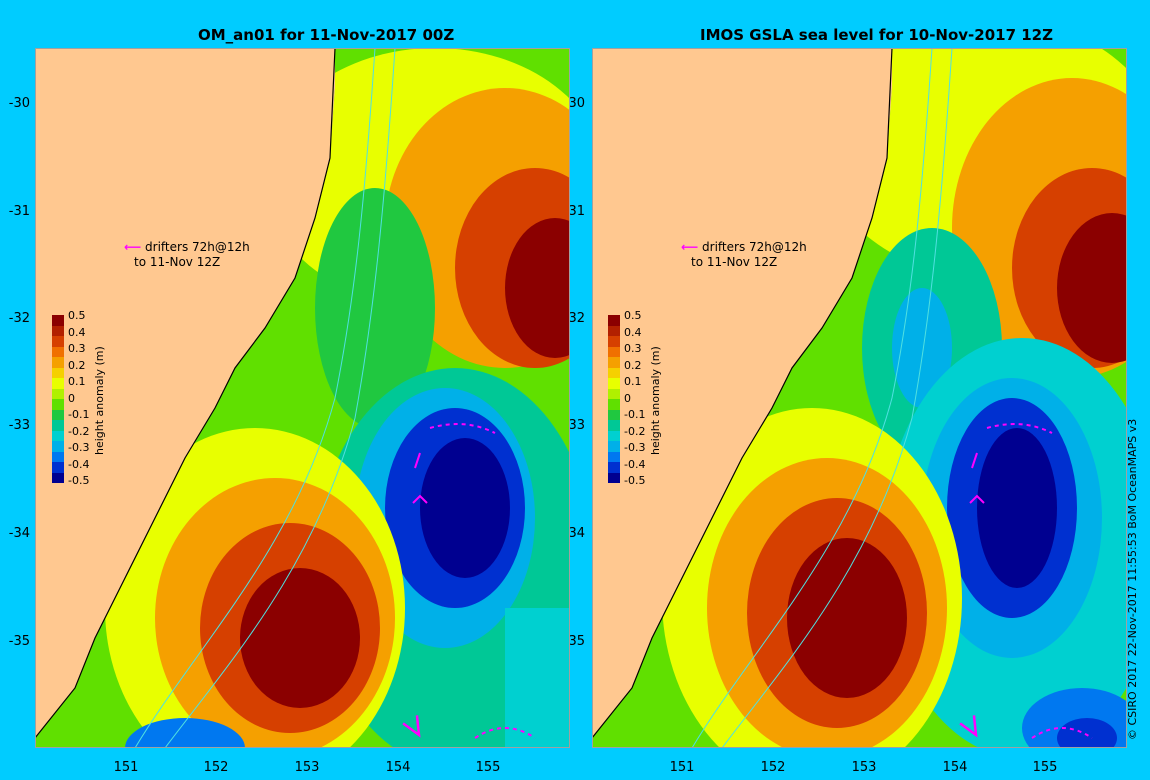 The image size is (1150, 780). Describe the element at coordinates (682, 767) in the screenshot. I see `x-axis-label-right: 151` at that location.